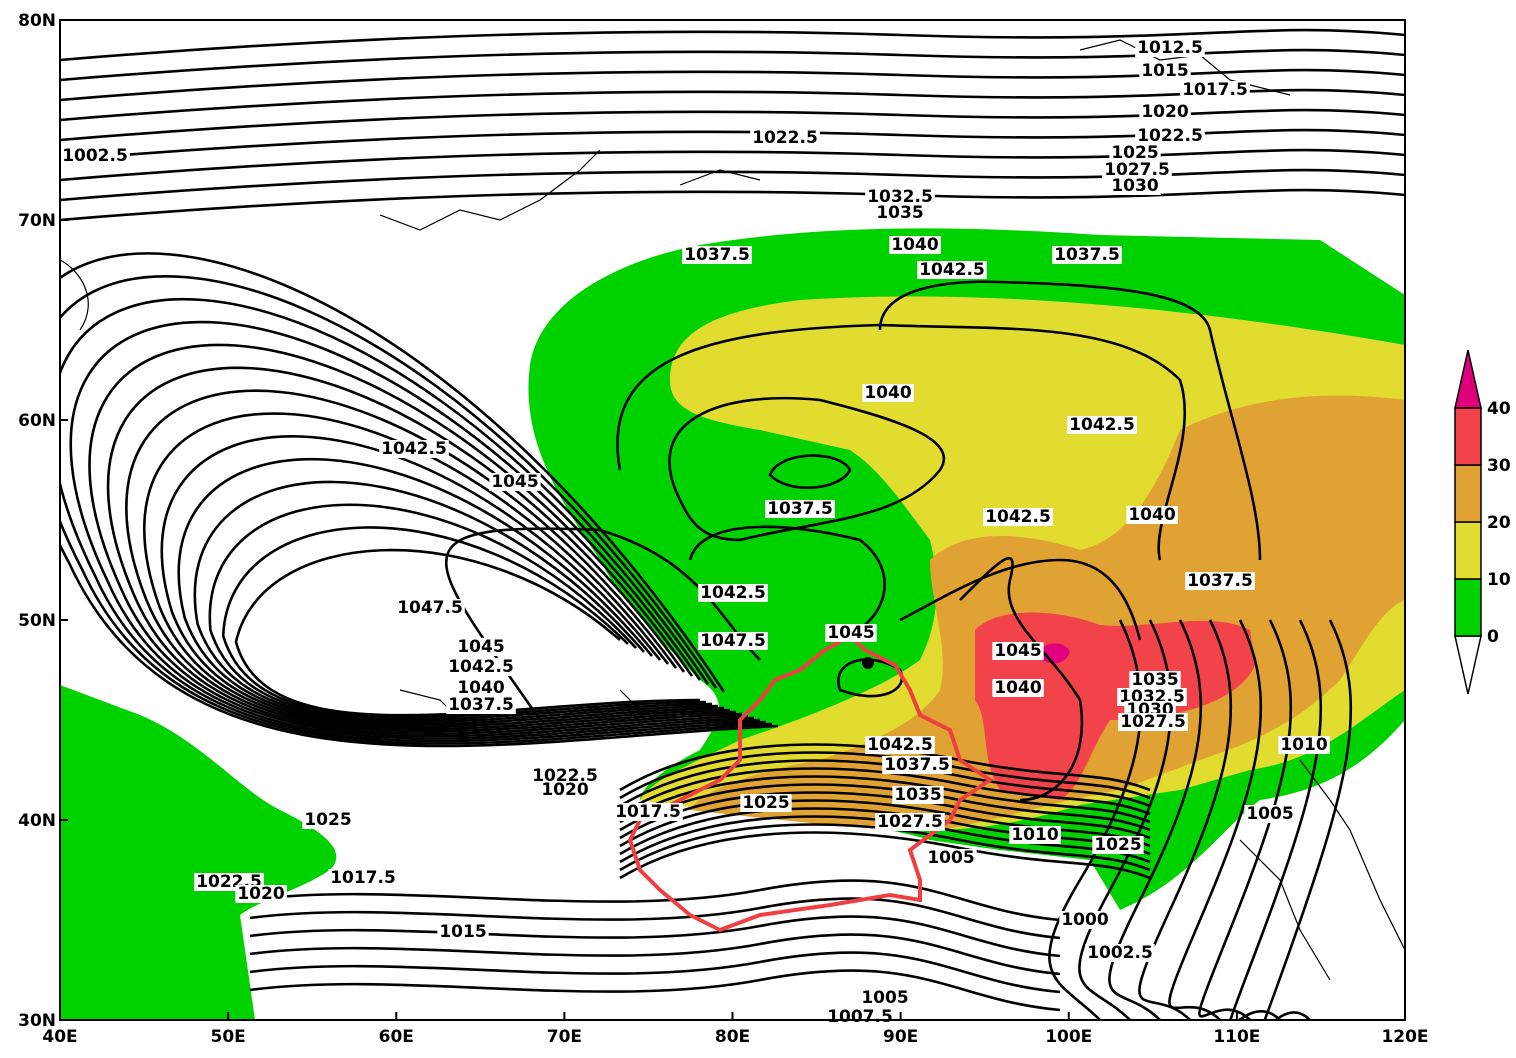  I want to click on x-tick-label: 80E, so click(732, 1037).